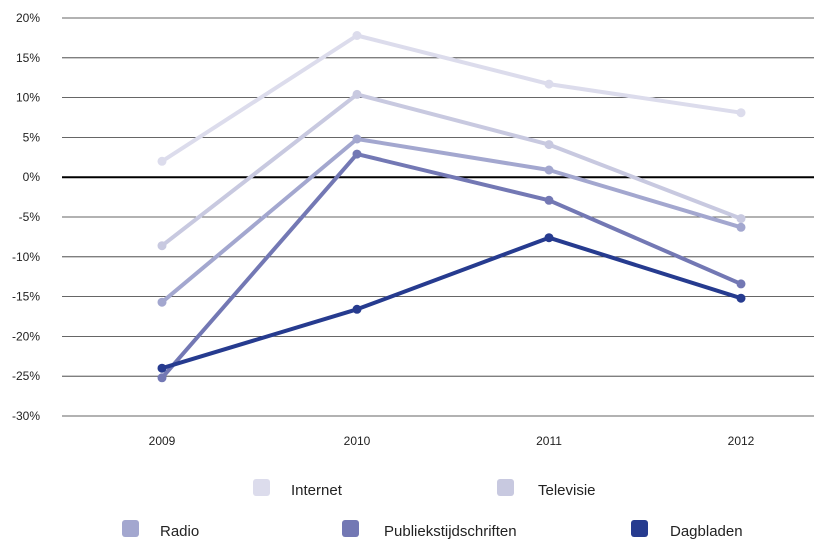  I want to click on y-axis: 20% 15% 10% 5% 0% -5% -10% -15% -20% -25% -30%, so click(26, 217).